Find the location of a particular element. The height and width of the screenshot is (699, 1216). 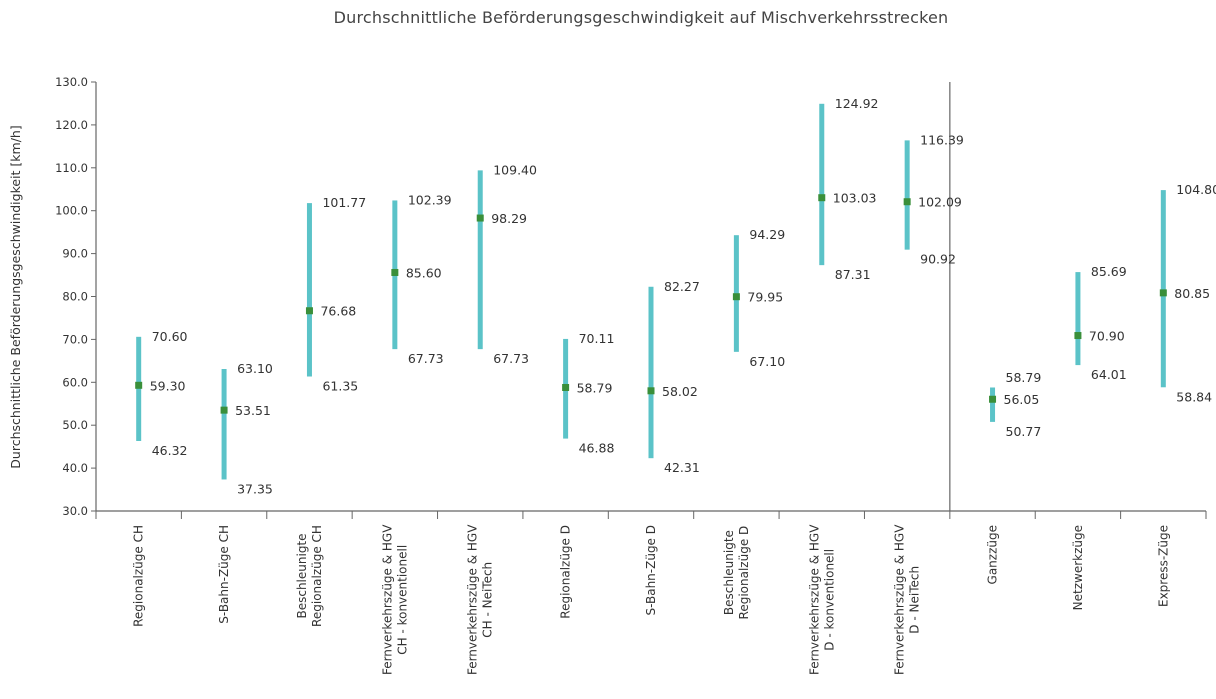

category-label: S-Bahn-Züge D is located at coordinates (651, 570).